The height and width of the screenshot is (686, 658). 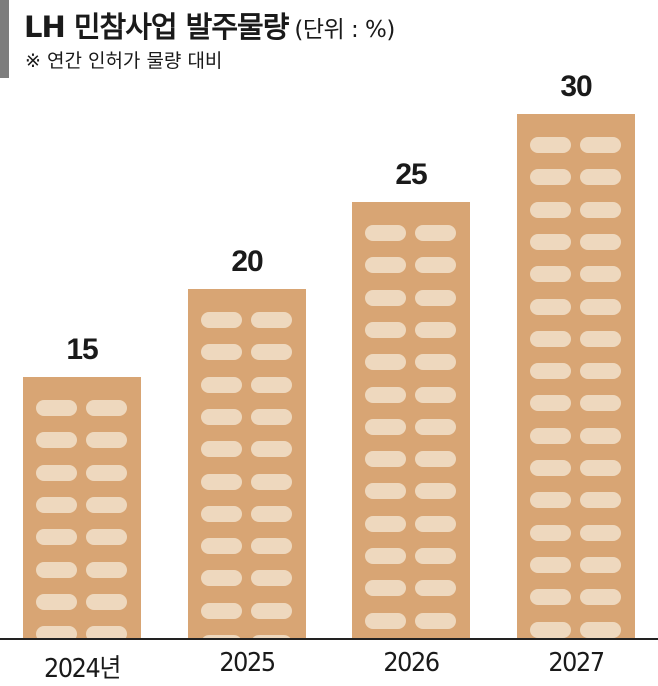 What do you see at coordinates (4, 39) in the screenshot?
I see `title-accent-bar` at bounding box center [4, 39].